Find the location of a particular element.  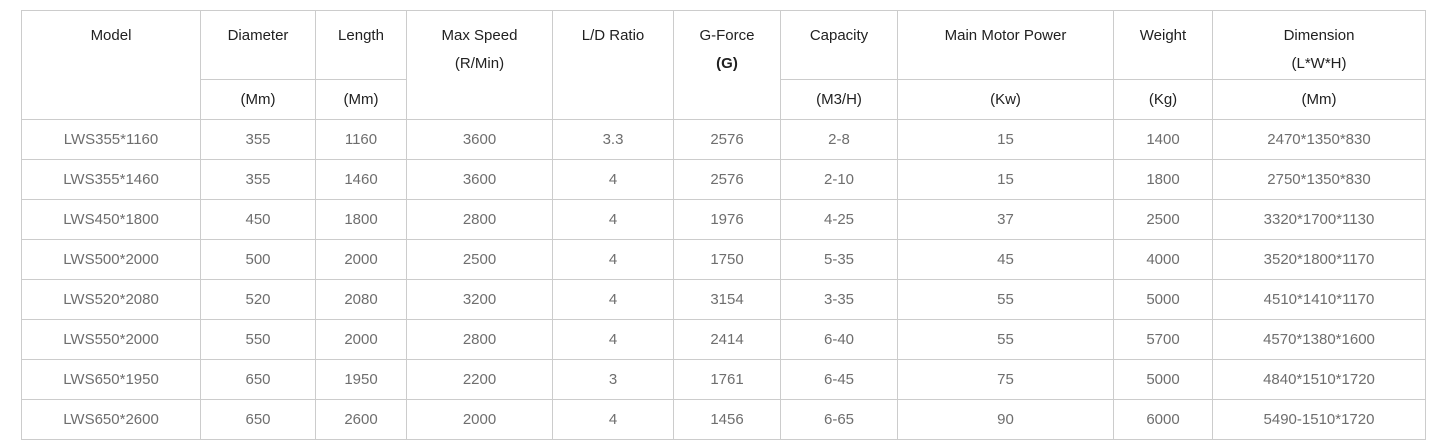

header-row-units: (Mm) (Mm) (M3/H) (Kw) (Kg) (Mm) is located at coordinates (724, 99).